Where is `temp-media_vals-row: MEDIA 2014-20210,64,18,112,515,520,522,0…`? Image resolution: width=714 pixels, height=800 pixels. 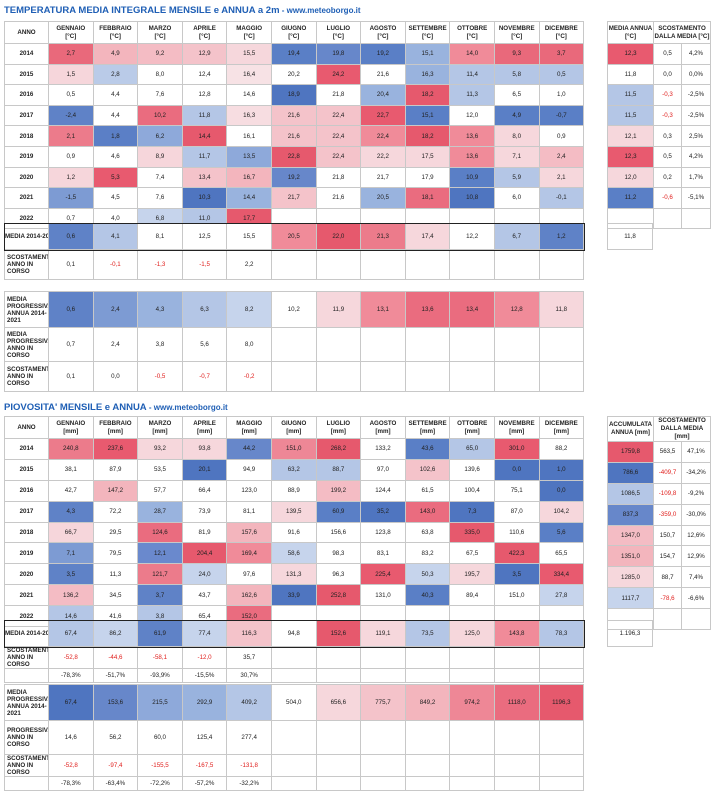
temp-media_vals-row: MEDIA 2014-20210,64,18,112,515,520,522,0… is located at coordinates (294, 236).